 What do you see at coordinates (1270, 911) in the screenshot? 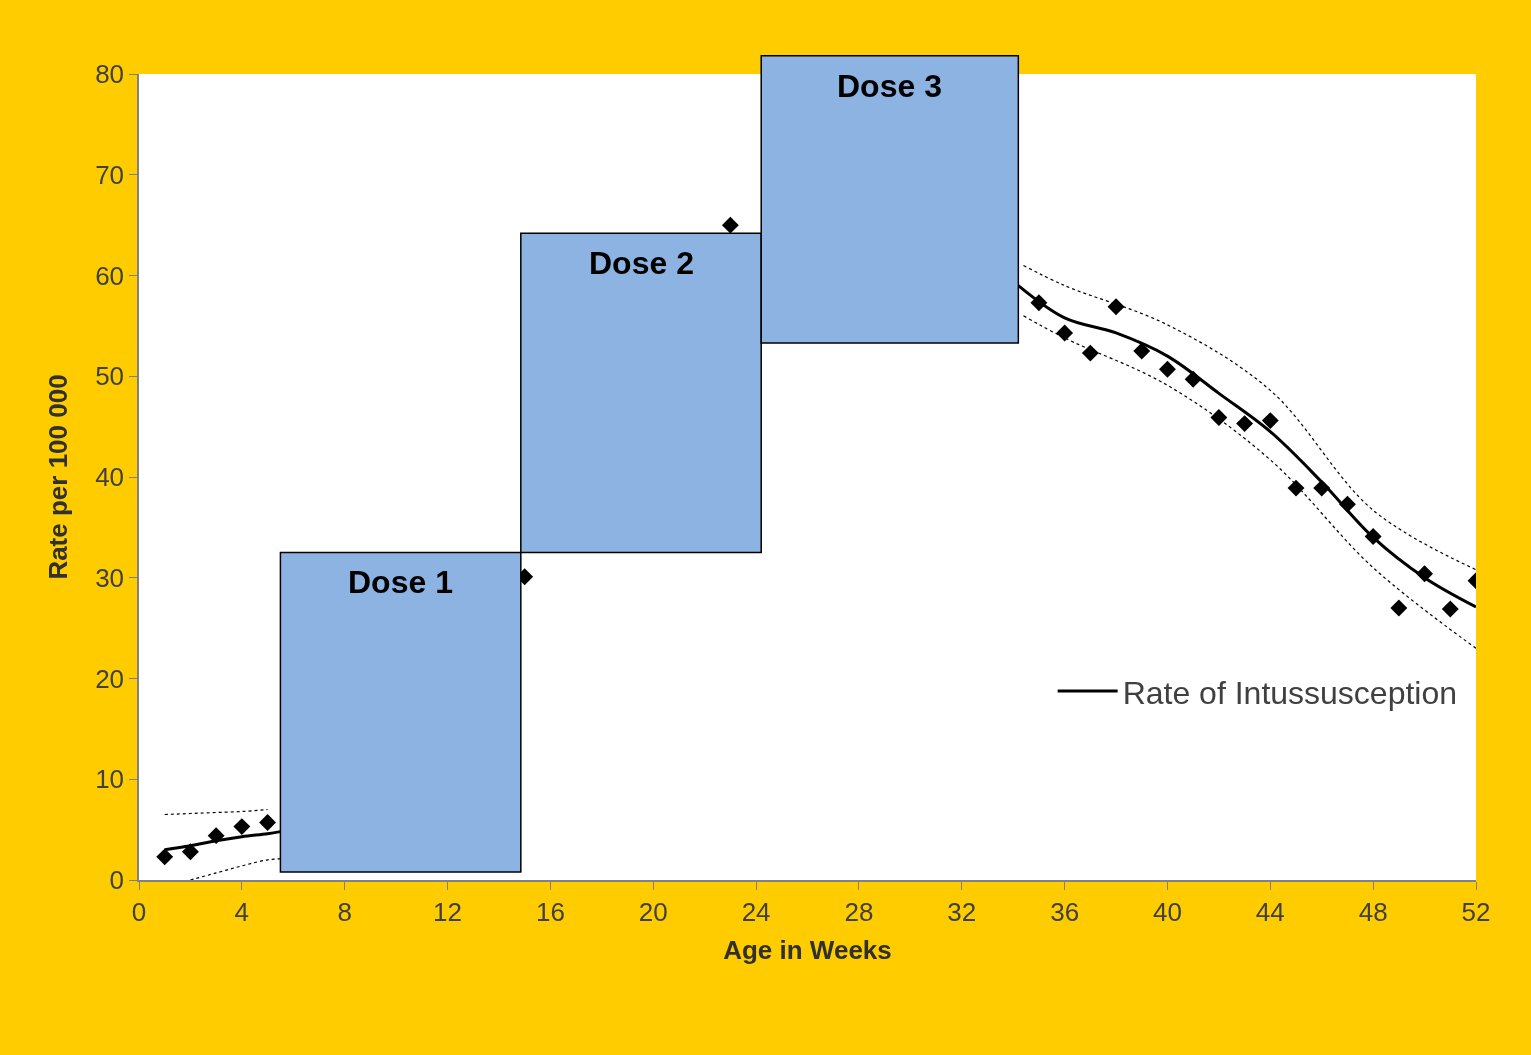
I see `x-tick-label: 44` at bounding box center [1270, 911].